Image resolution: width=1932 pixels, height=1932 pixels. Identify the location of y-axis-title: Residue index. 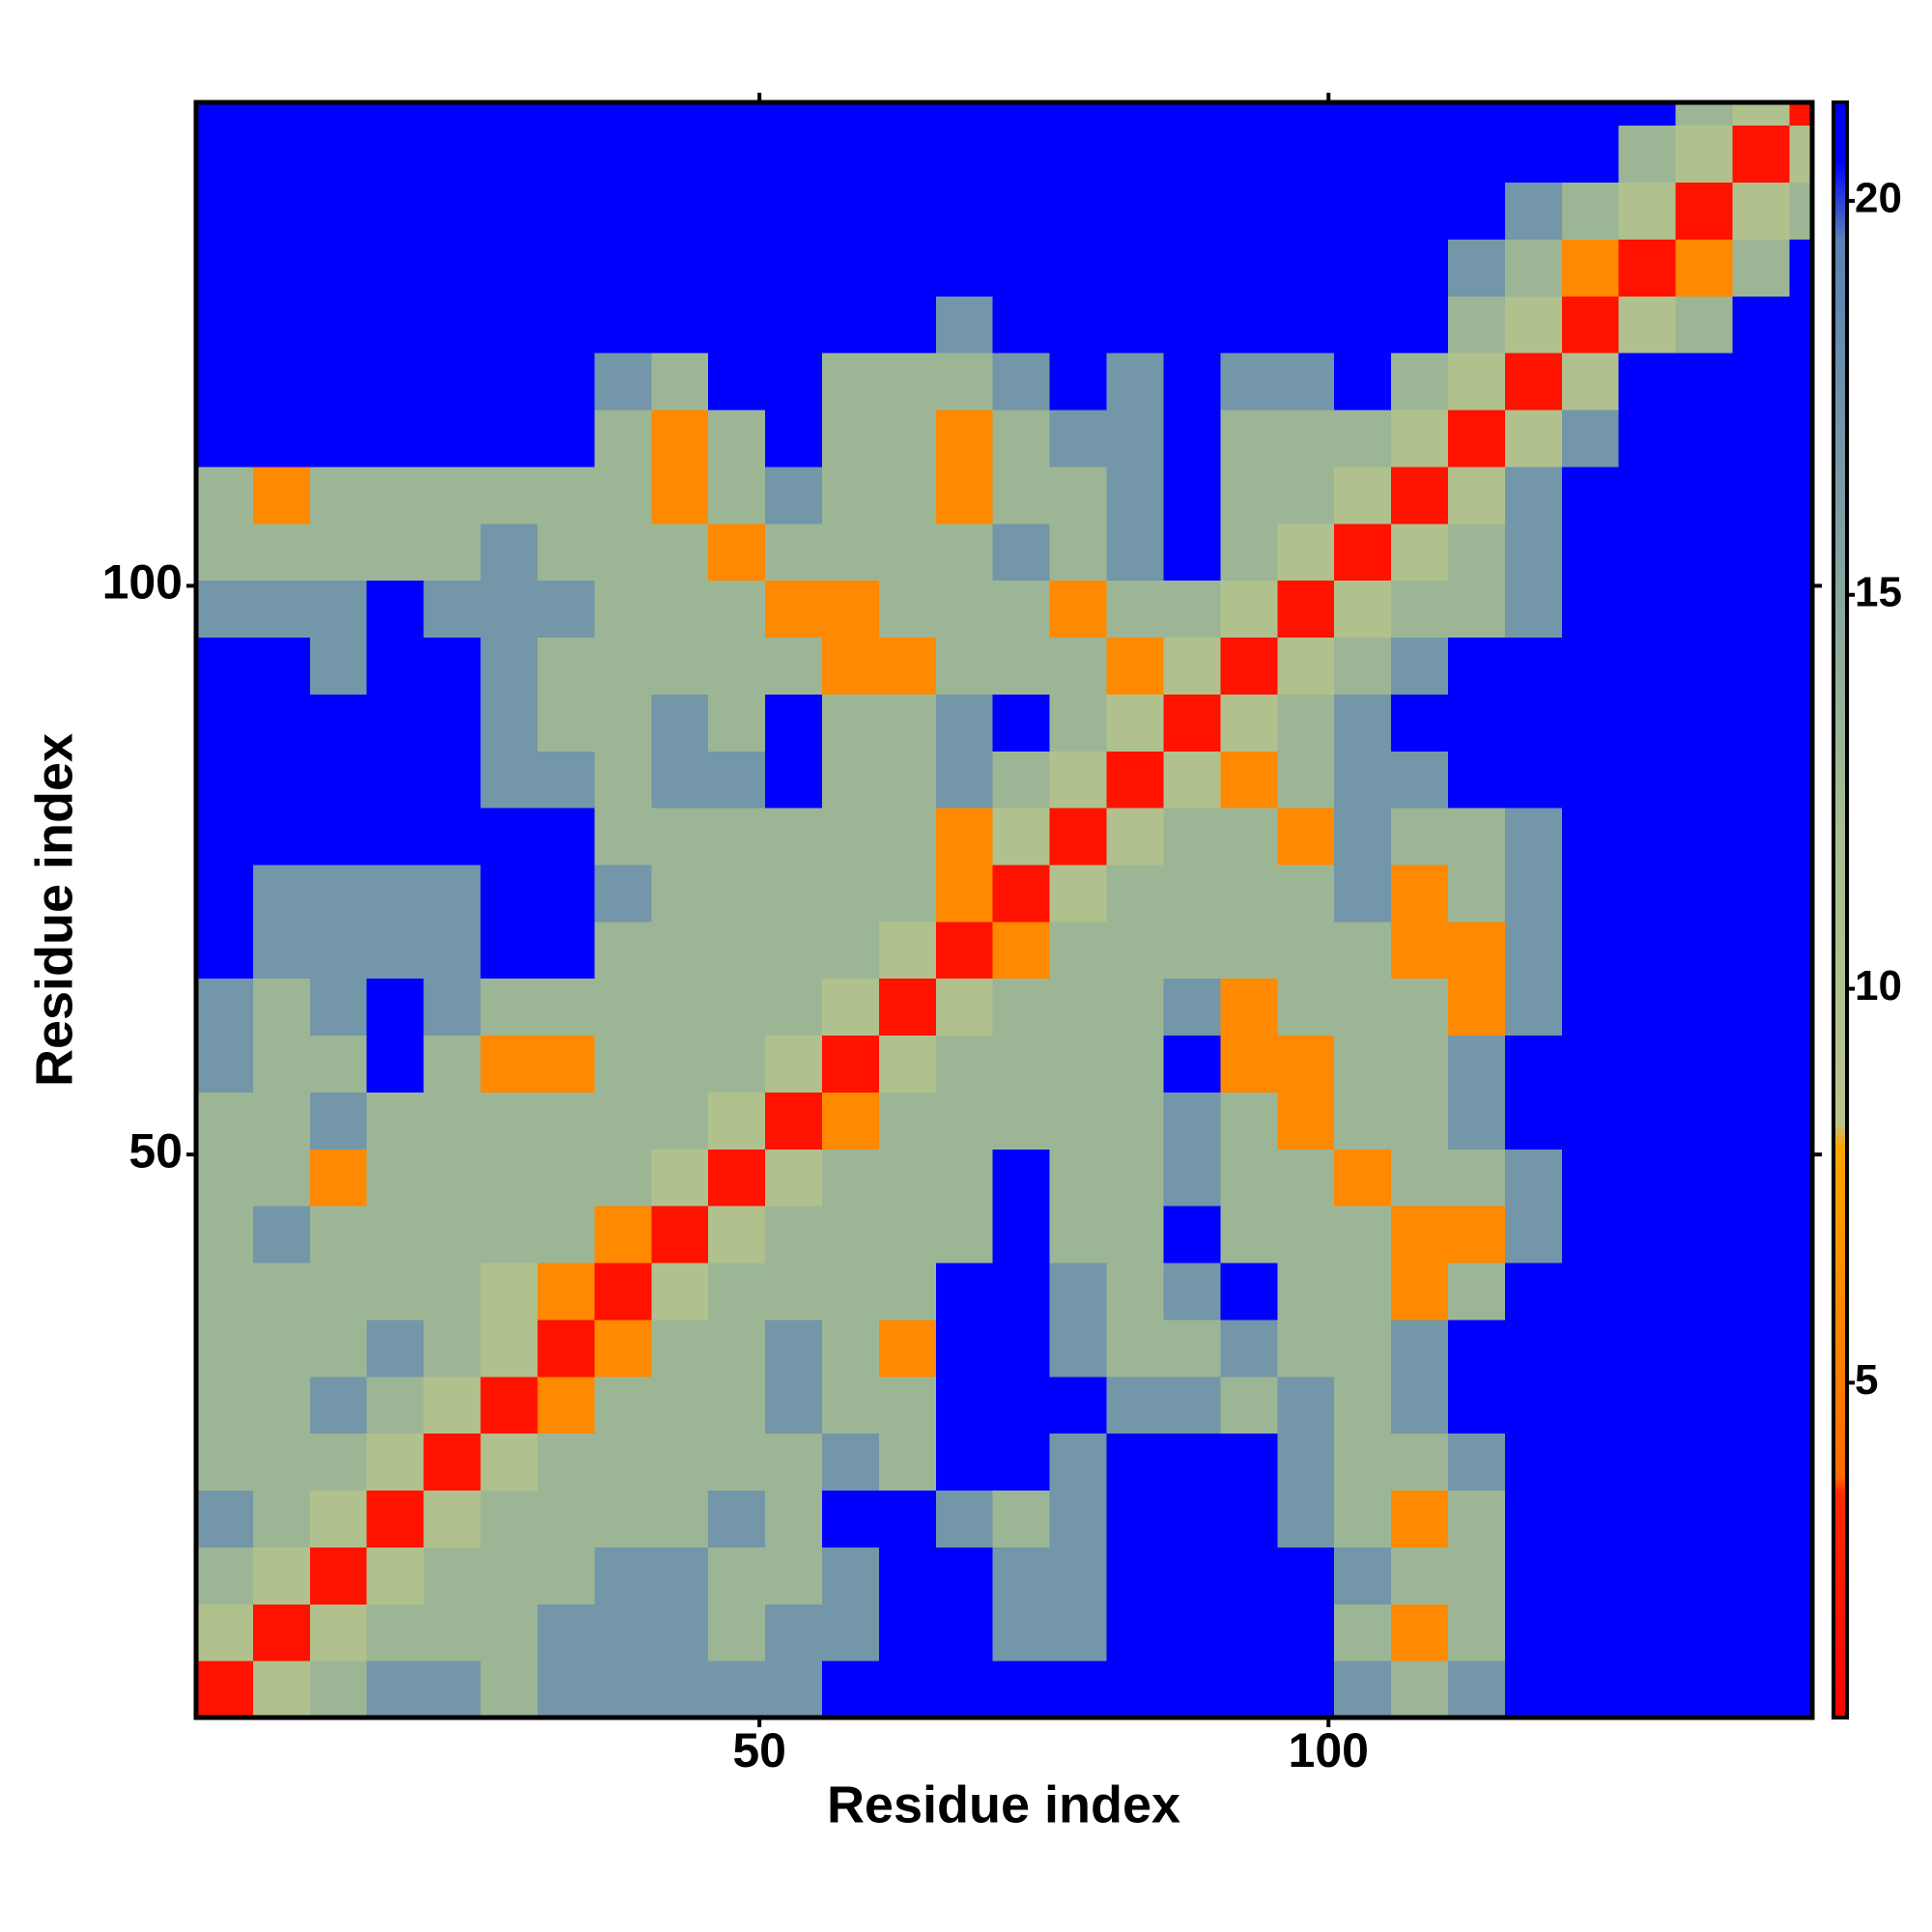
(54, 910).